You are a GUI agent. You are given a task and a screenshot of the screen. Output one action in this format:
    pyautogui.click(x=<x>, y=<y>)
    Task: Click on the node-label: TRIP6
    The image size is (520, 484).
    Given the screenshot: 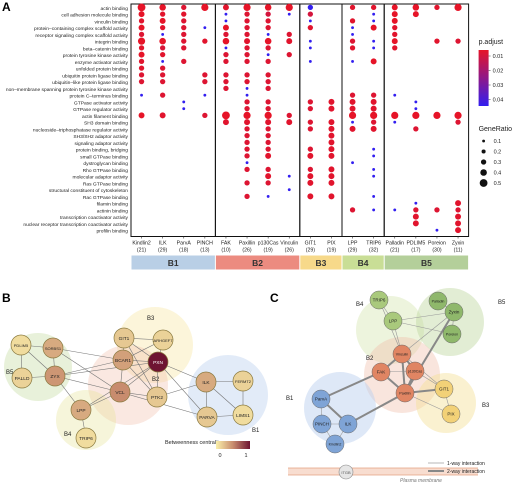 What is the action you would take?
    pyautogui.click(x=379, y=300)
    